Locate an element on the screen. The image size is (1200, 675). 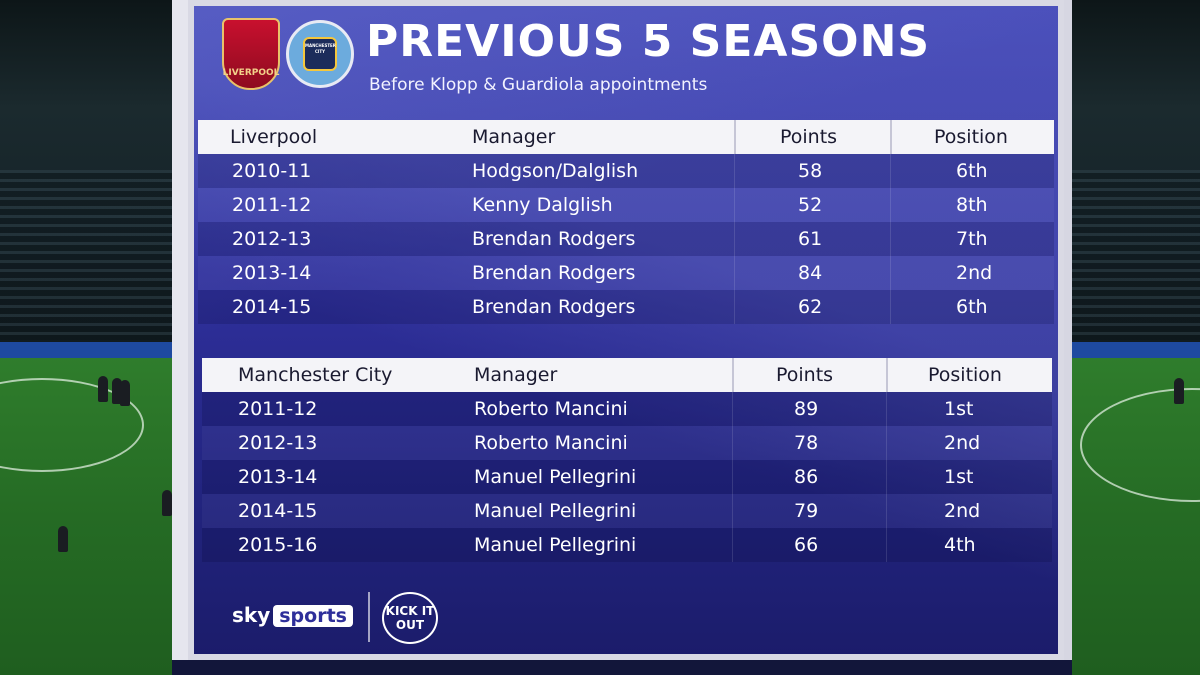
advertising-board is located at coordinates (1120, 350).